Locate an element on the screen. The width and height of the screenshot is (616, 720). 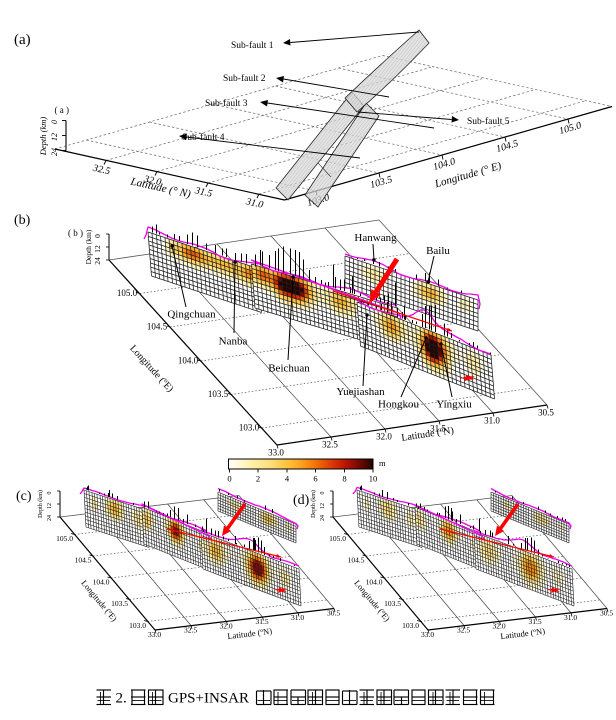
svg-text: Sub-fault 3 is located at coordinates (226, 103).